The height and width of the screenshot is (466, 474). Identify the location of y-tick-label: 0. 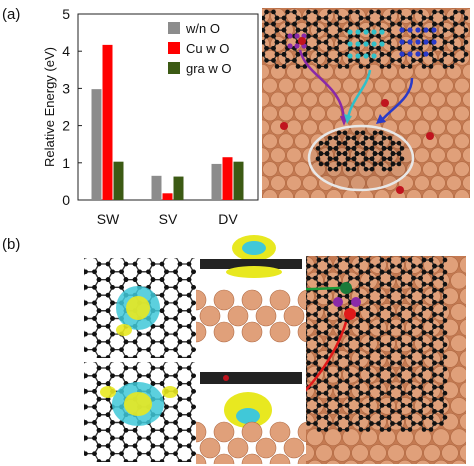
(66, 200).